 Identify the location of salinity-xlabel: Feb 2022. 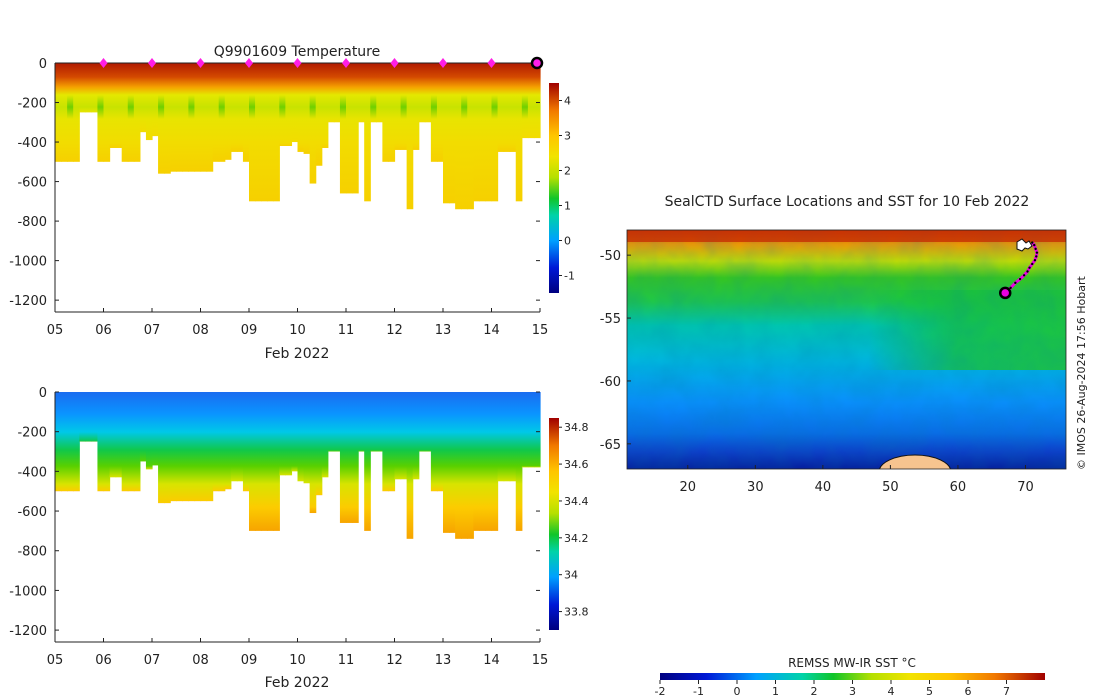
(297, 683).